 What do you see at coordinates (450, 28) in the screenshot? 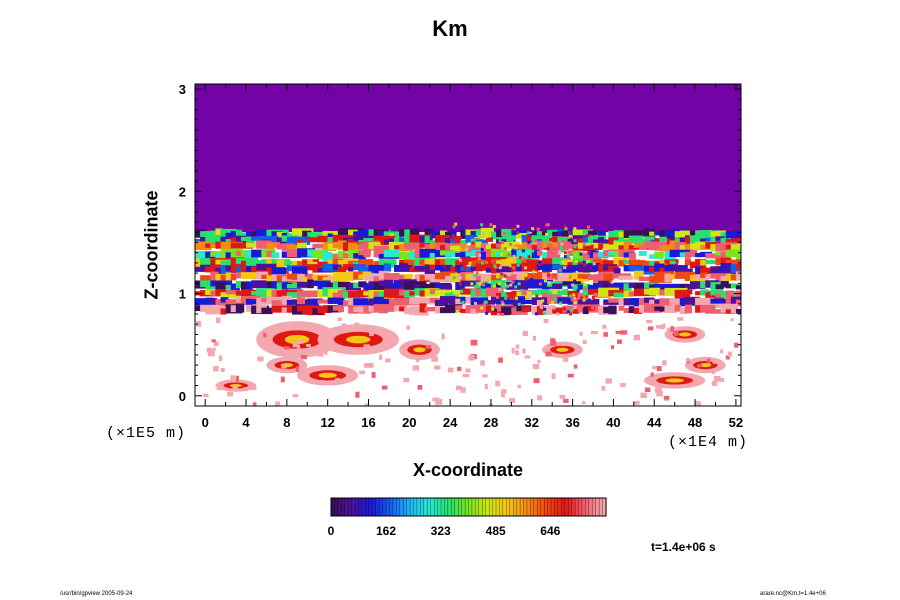
I see `chart-title: Km` at bounding box center [450, 28].